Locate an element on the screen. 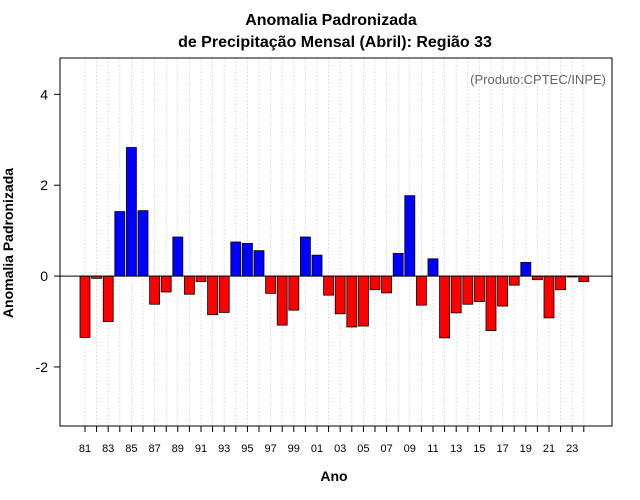  x-axis-title: Ano is located at coordinates (333, 476).